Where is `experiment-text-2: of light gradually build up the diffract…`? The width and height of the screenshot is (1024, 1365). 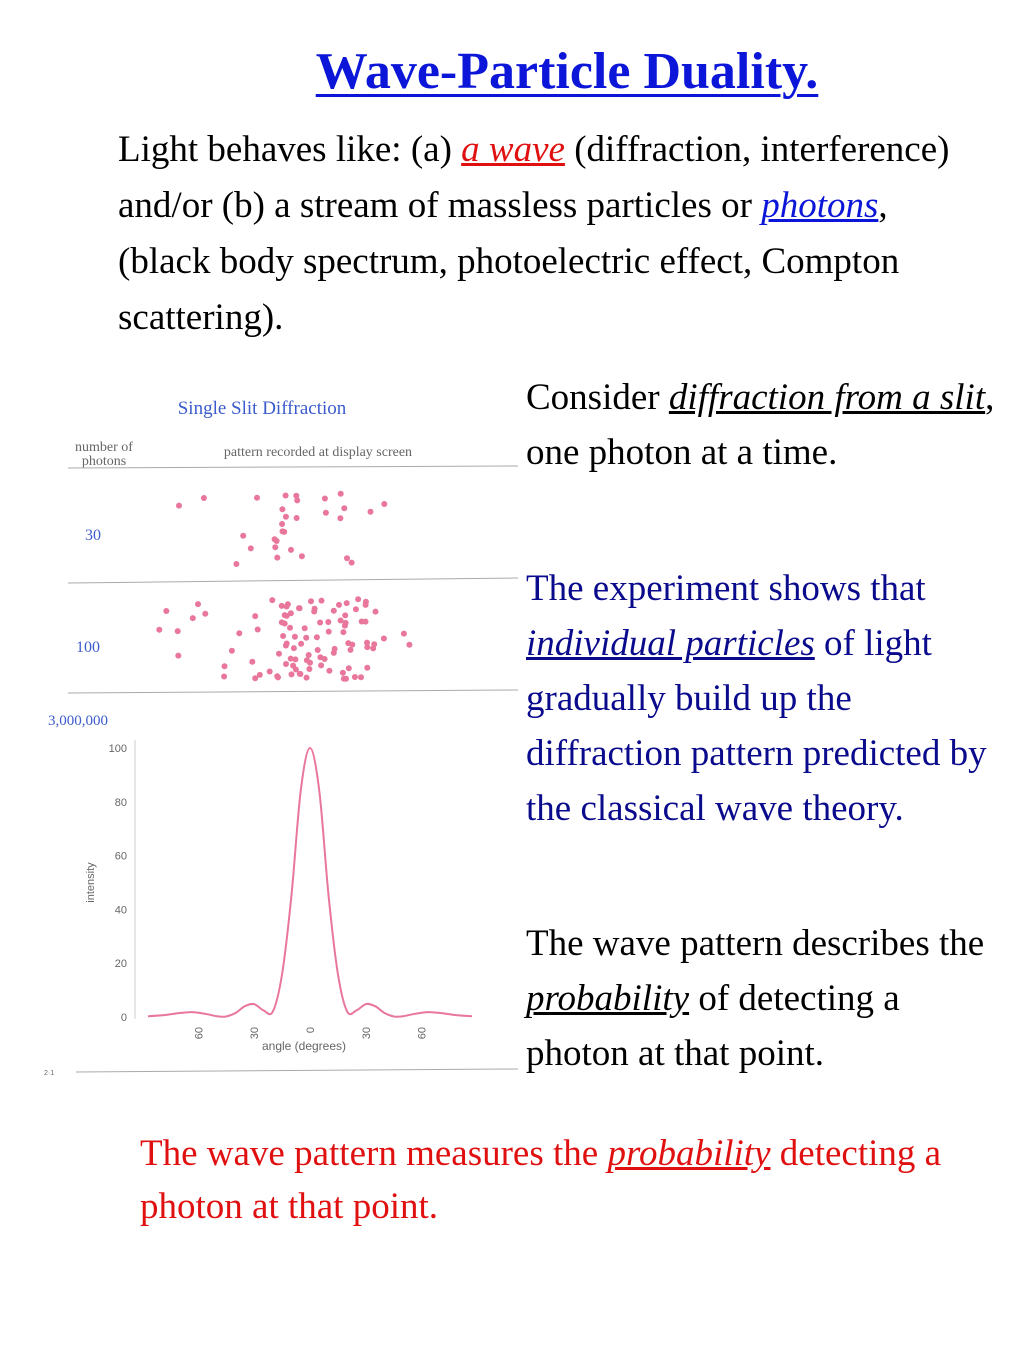
experiment-text-2: of light gradually build up the diffract… is located at coordinates (756, 726).